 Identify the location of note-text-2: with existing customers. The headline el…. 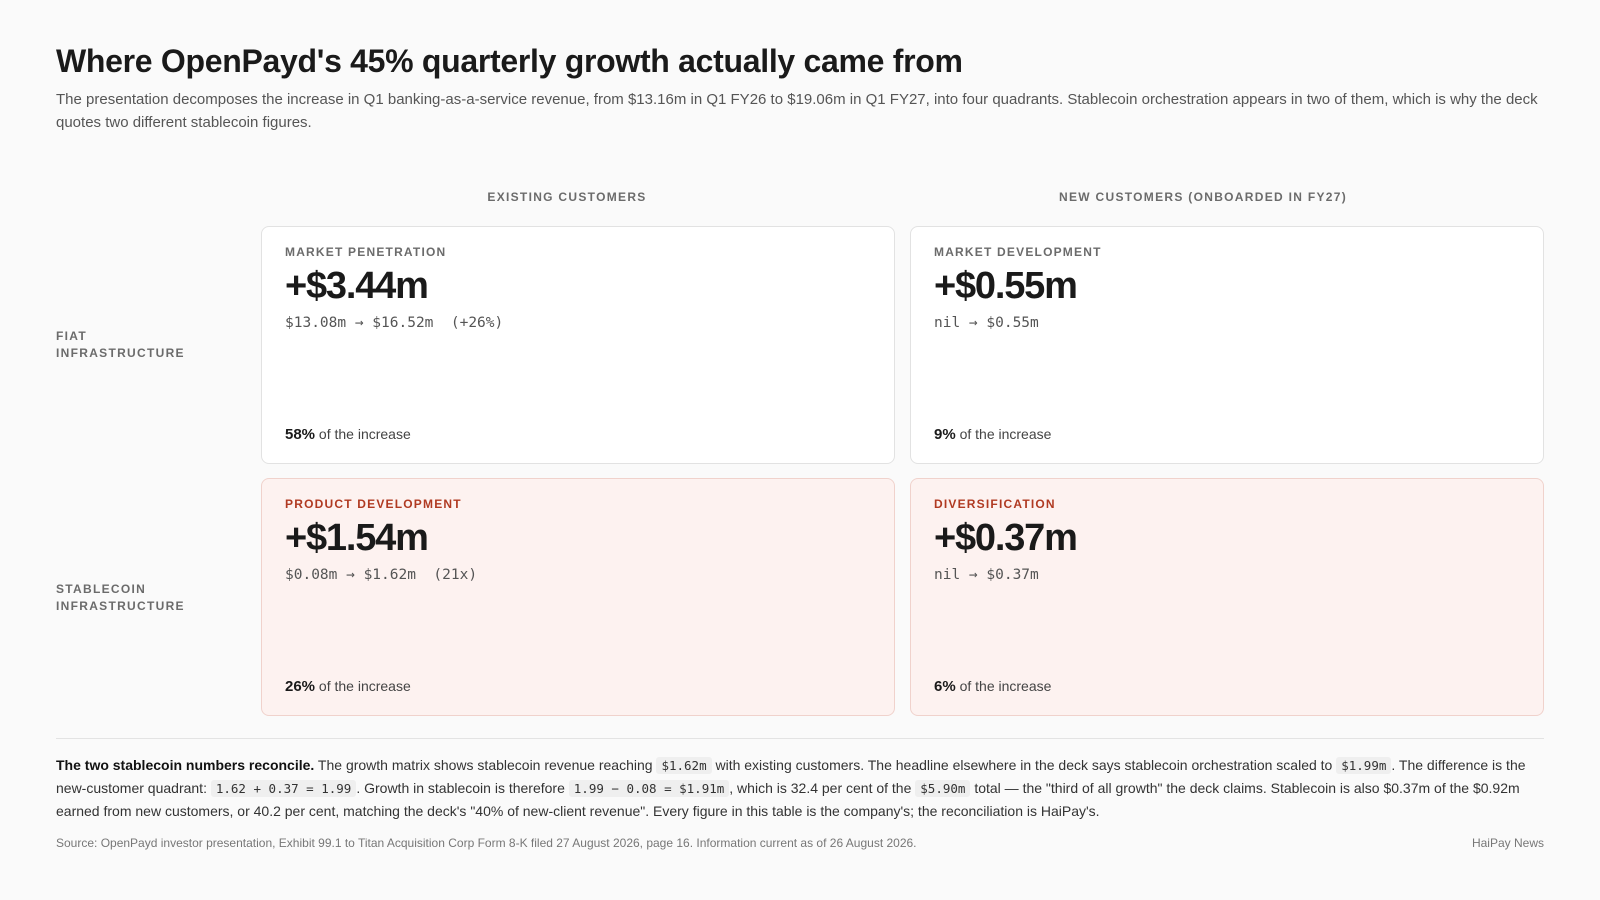
(1024, 765).